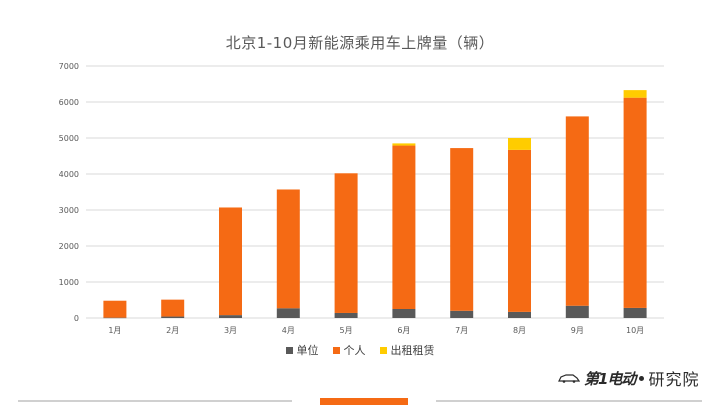 The image size is (720, 405). Describe the element at coordinates (288, 330) in the screenshot. I see `x-tick-label: 4月` at that location.